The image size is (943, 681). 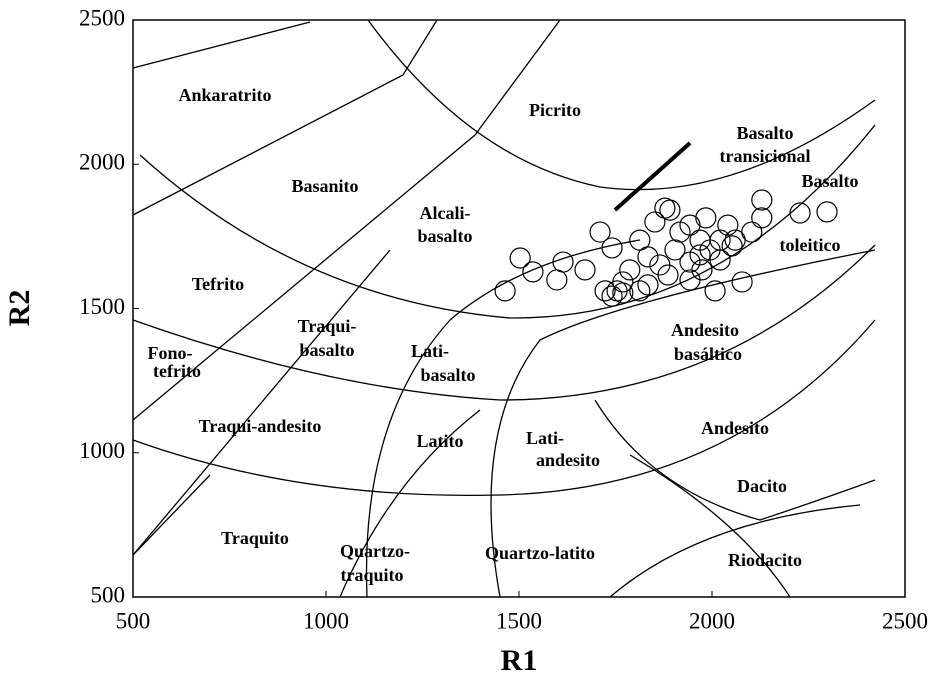 I want to click on field-label: andesito, so click(x=568, y=460).